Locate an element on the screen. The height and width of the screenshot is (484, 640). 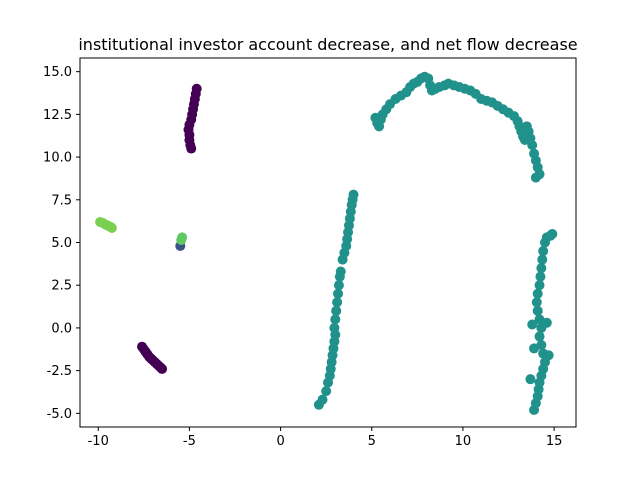
y-tick-label: 7.5 is located at coordinates (61, 200).